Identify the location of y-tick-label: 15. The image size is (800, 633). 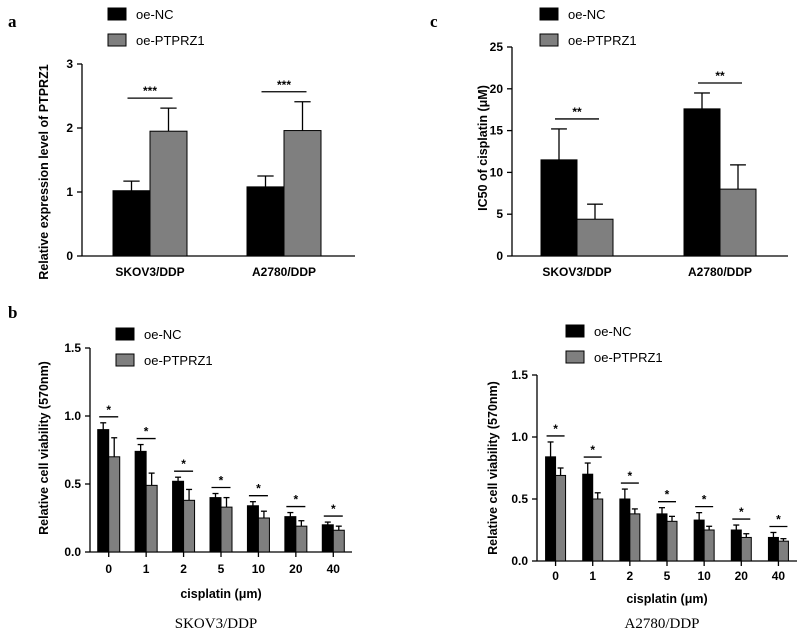
(497, 131).